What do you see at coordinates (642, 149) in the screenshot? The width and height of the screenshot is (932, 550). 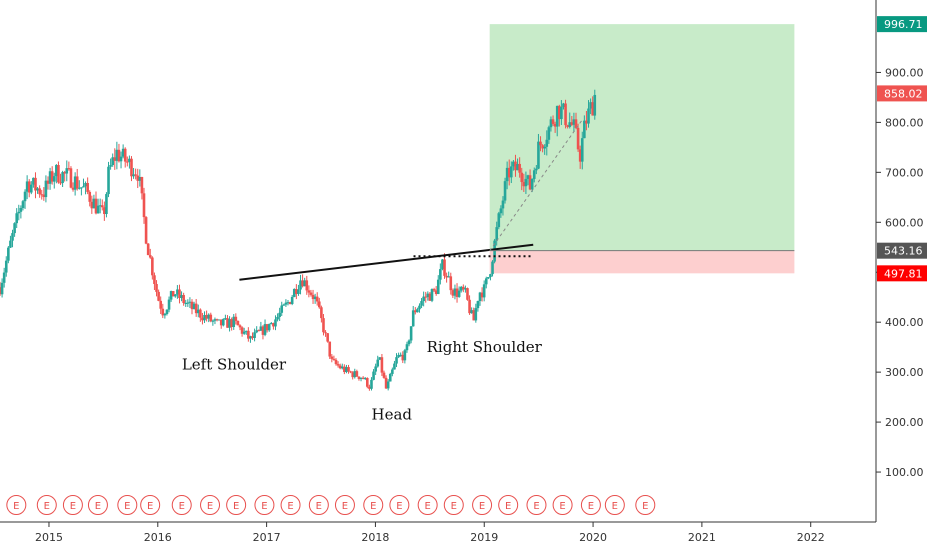 I see `trade-zone` at bounding box center [642, 149].